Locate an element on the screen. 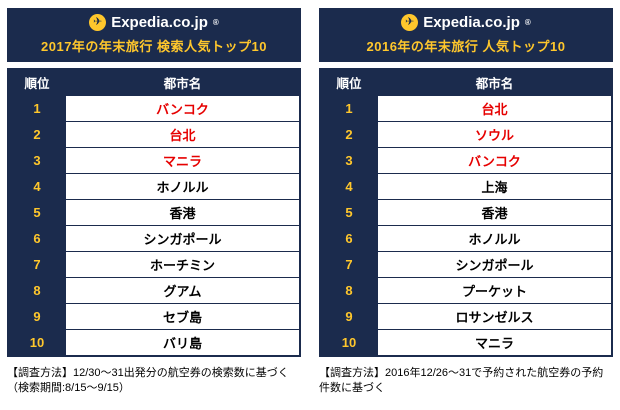 The width and height of the screenshot is (620, 410). table-row: 1 バンコク is located at coordinates (154, 108).